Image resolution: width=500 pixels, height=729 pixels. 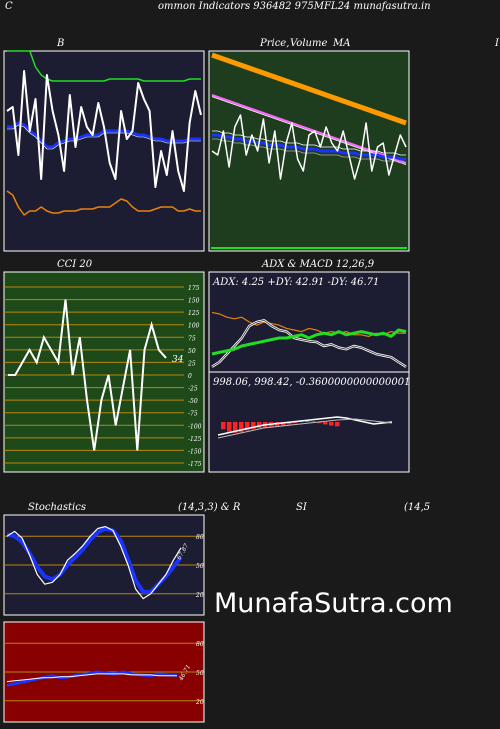 I want to click on adx-readout: ADX: 4.25 +DY: 42.91 -DY: 46.71, so click(x=295, y=282).